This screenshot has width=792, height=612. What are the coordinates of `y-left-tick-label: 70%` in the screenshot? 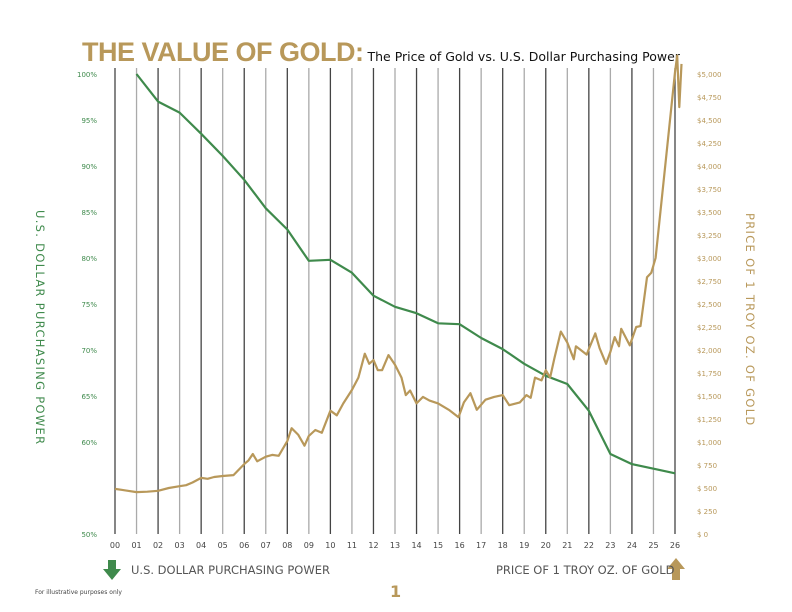 It's located at (89, 351).